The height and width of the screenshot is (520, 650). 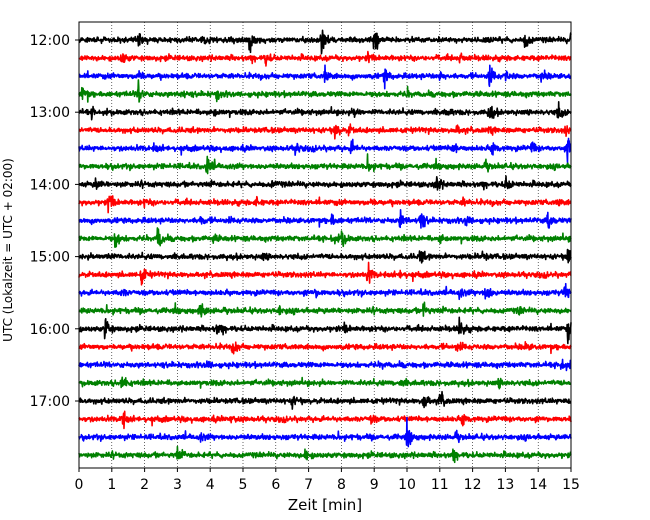 What do you see at coordinates (308, 485) in the screenshot?
I see `x-tick-label: 7` at bounding box center [308, 485].